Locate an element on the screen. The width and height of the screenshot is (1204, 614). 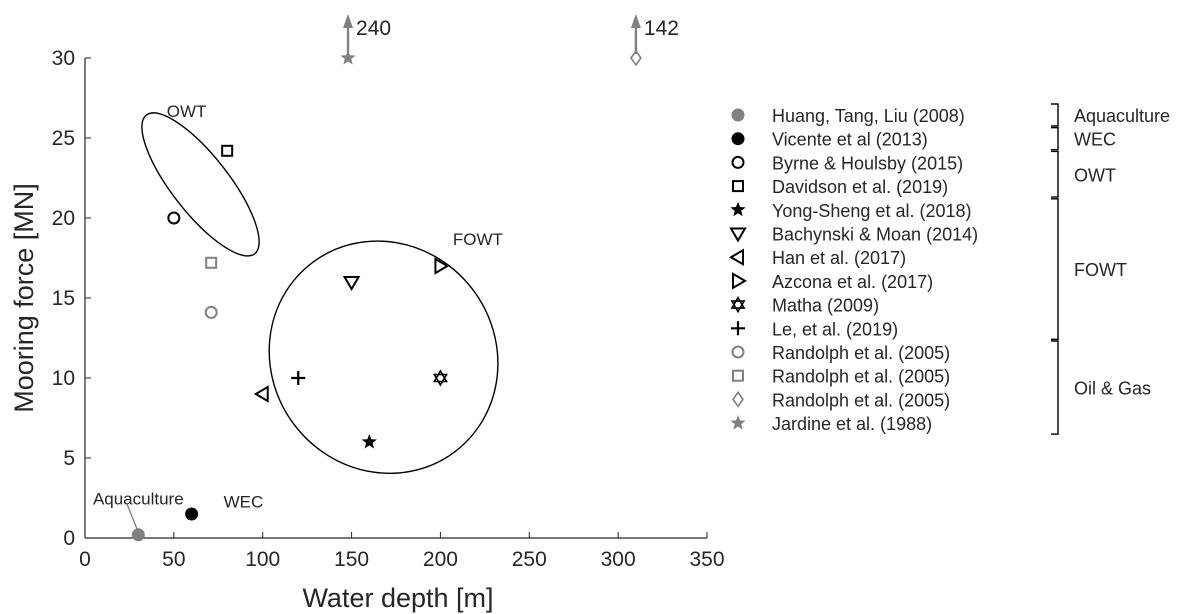
legend-label: Vicente et al (2013) is located at coordinates (850, 140).